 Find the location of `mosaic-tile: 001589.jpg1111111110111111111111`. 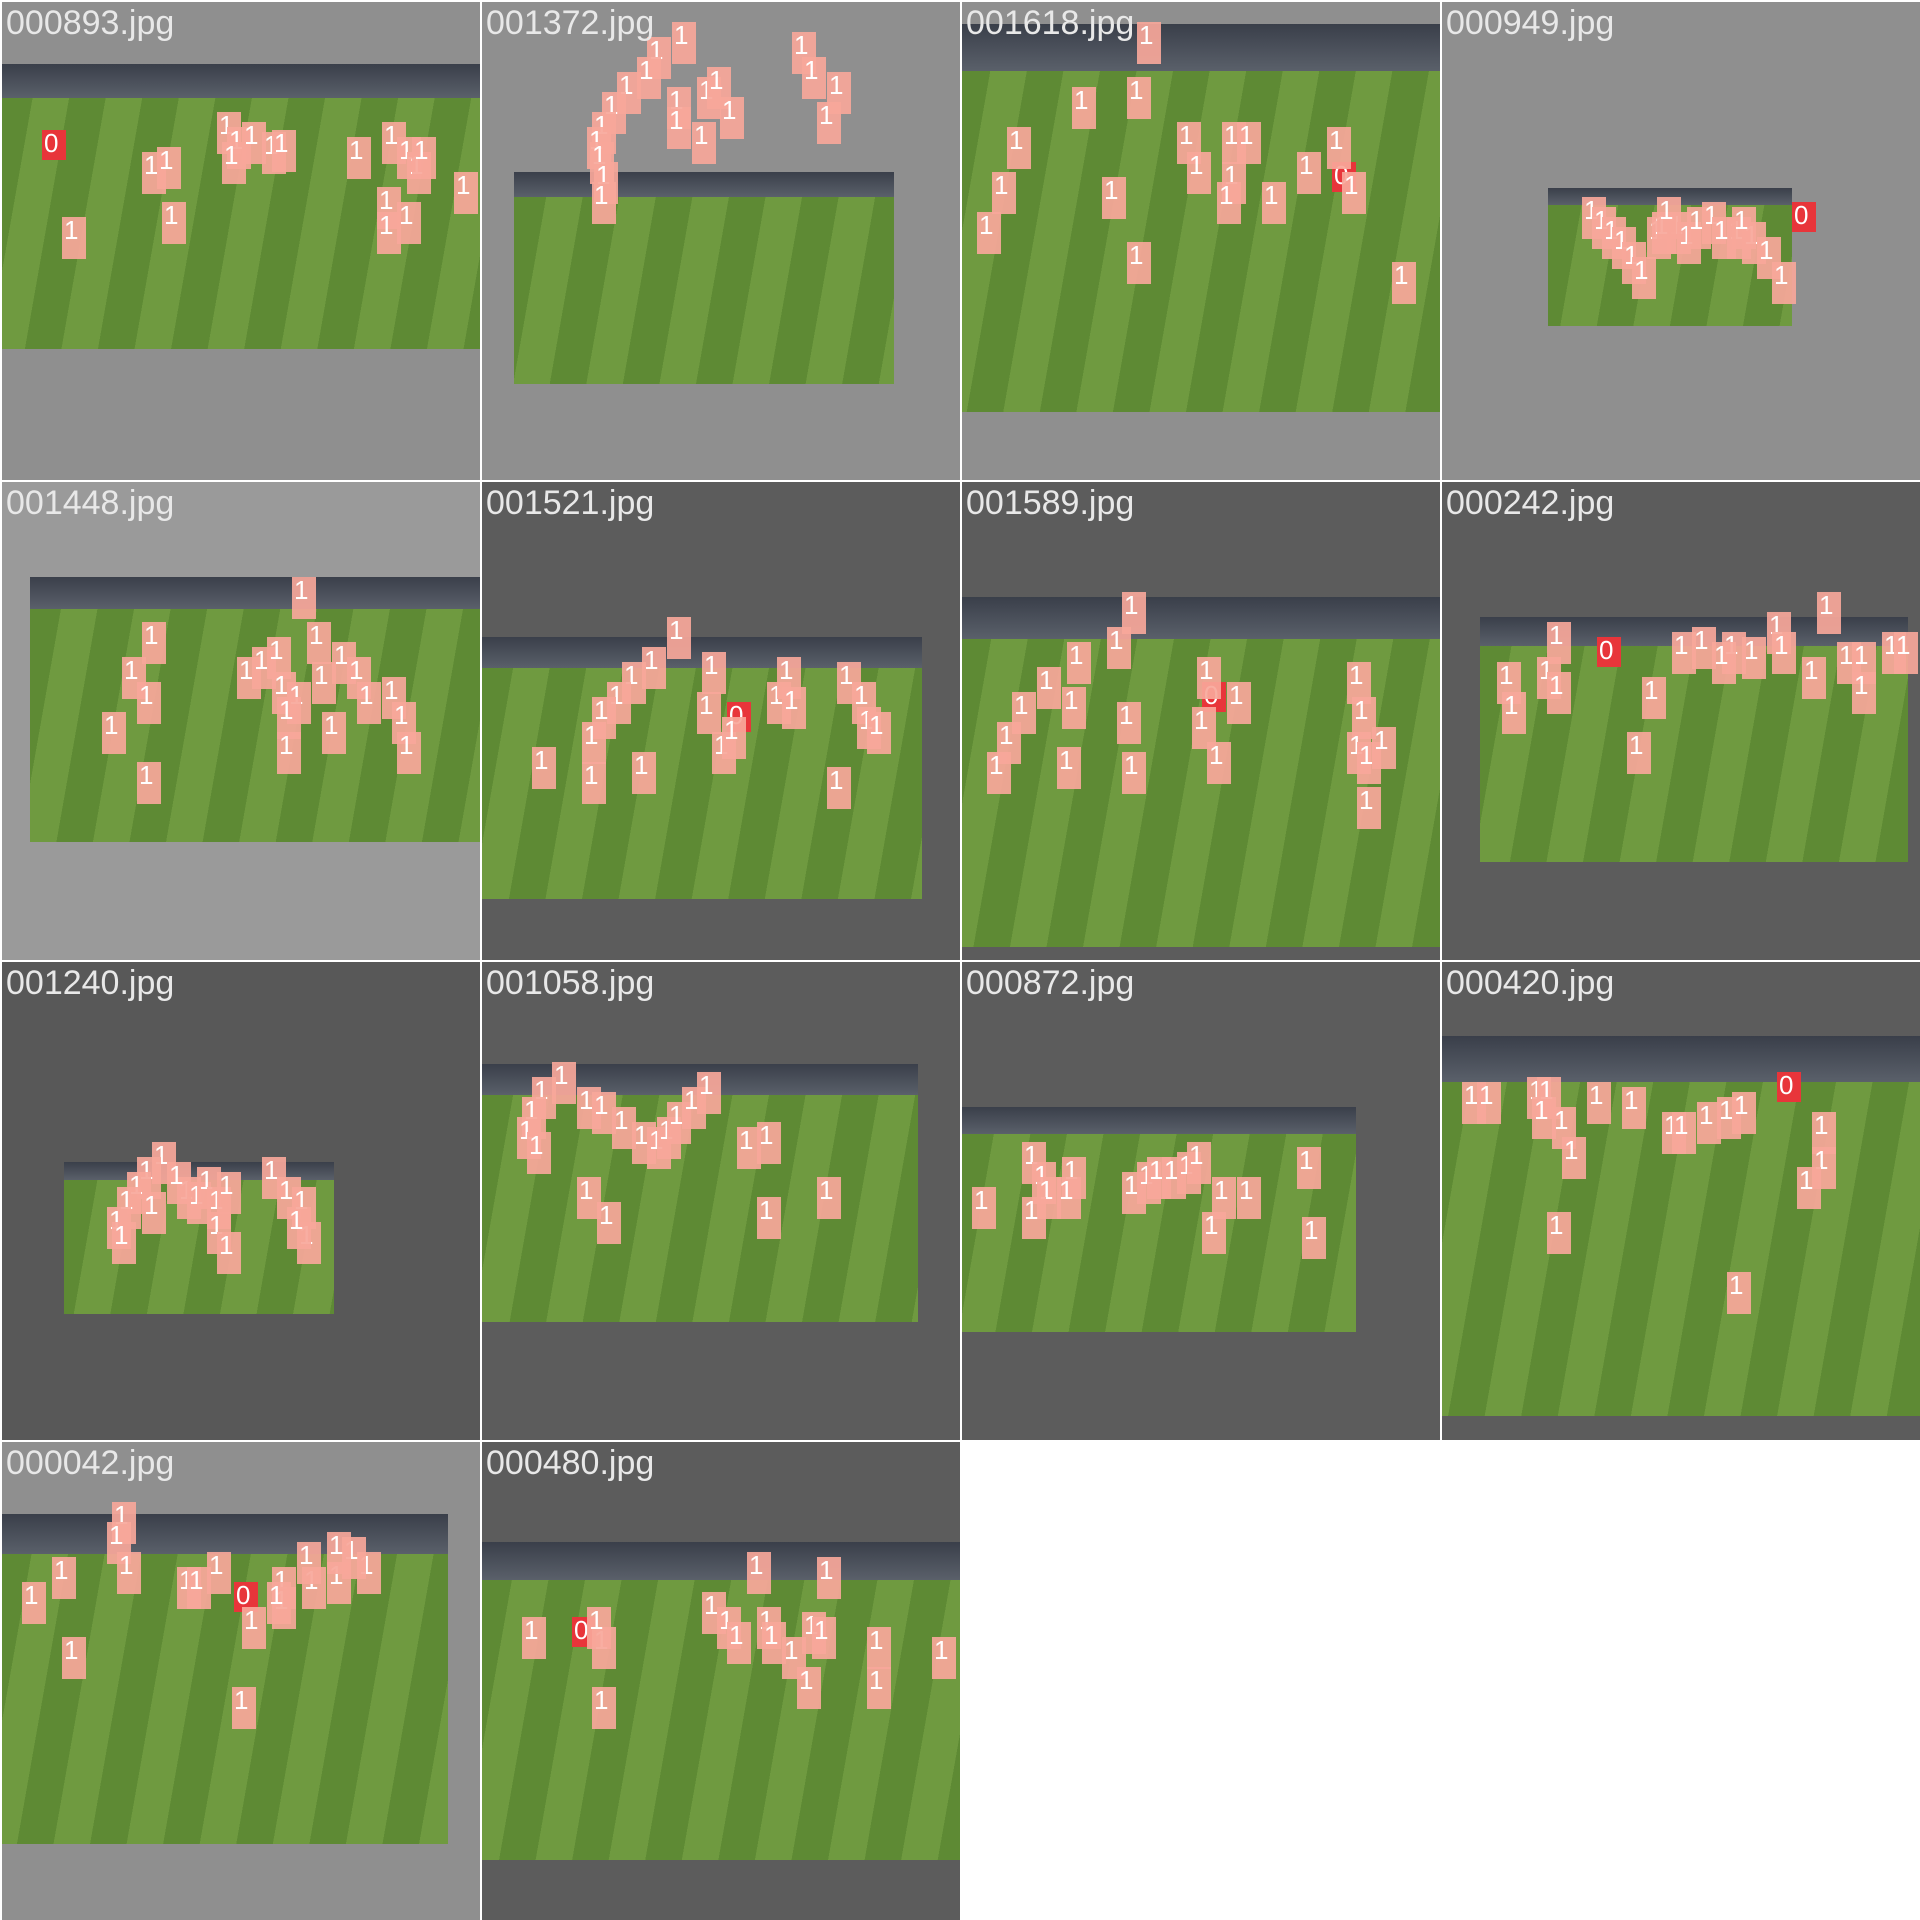

mosaic-tile: 001589.jpg1111111110111111111111 is located at coordinates (1201, 721).